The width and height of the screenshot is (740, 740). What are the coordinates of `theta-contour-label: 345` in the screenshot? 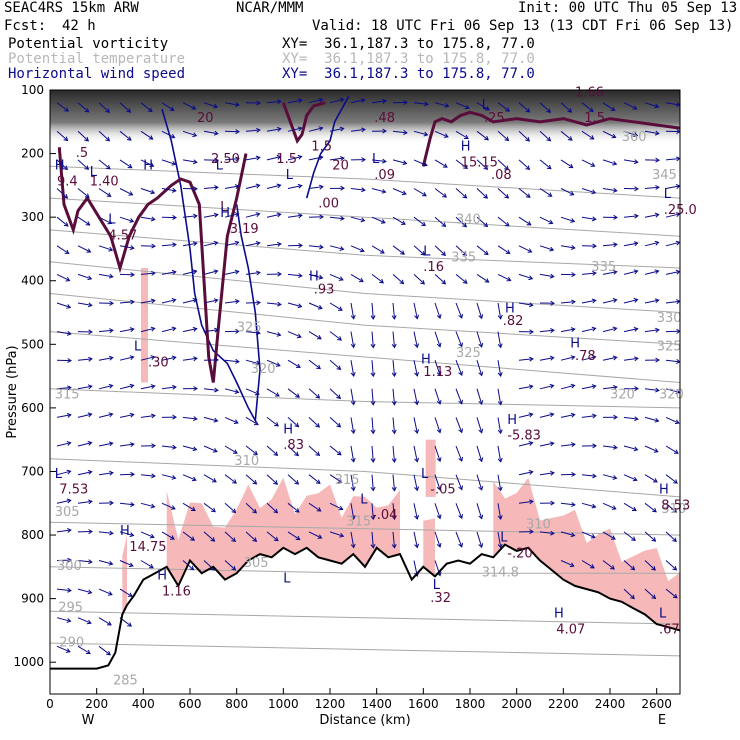 It's located at (664, 175).